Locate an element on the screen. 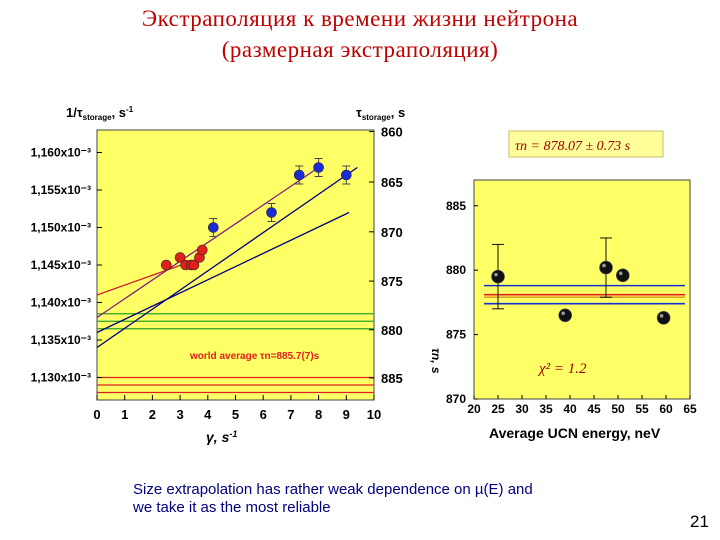 Image resolution: width=720 pixels, height=540 pixels. y-tick-label: 1,135x10⁻³ is located at coordinates (61, 340).